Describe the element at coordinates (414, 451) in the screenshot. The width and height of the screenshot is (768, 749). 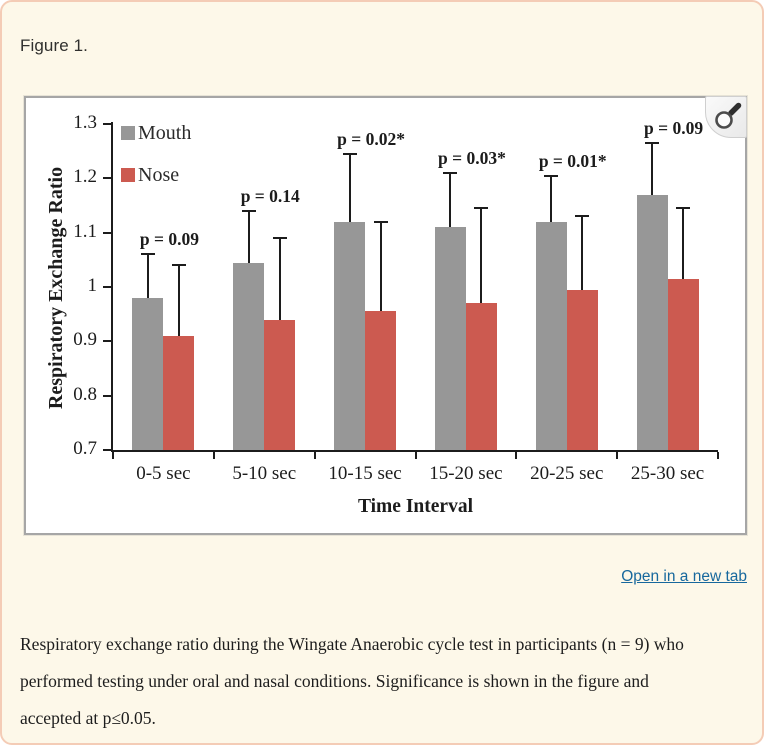
I see `x-axis-line` at that location.